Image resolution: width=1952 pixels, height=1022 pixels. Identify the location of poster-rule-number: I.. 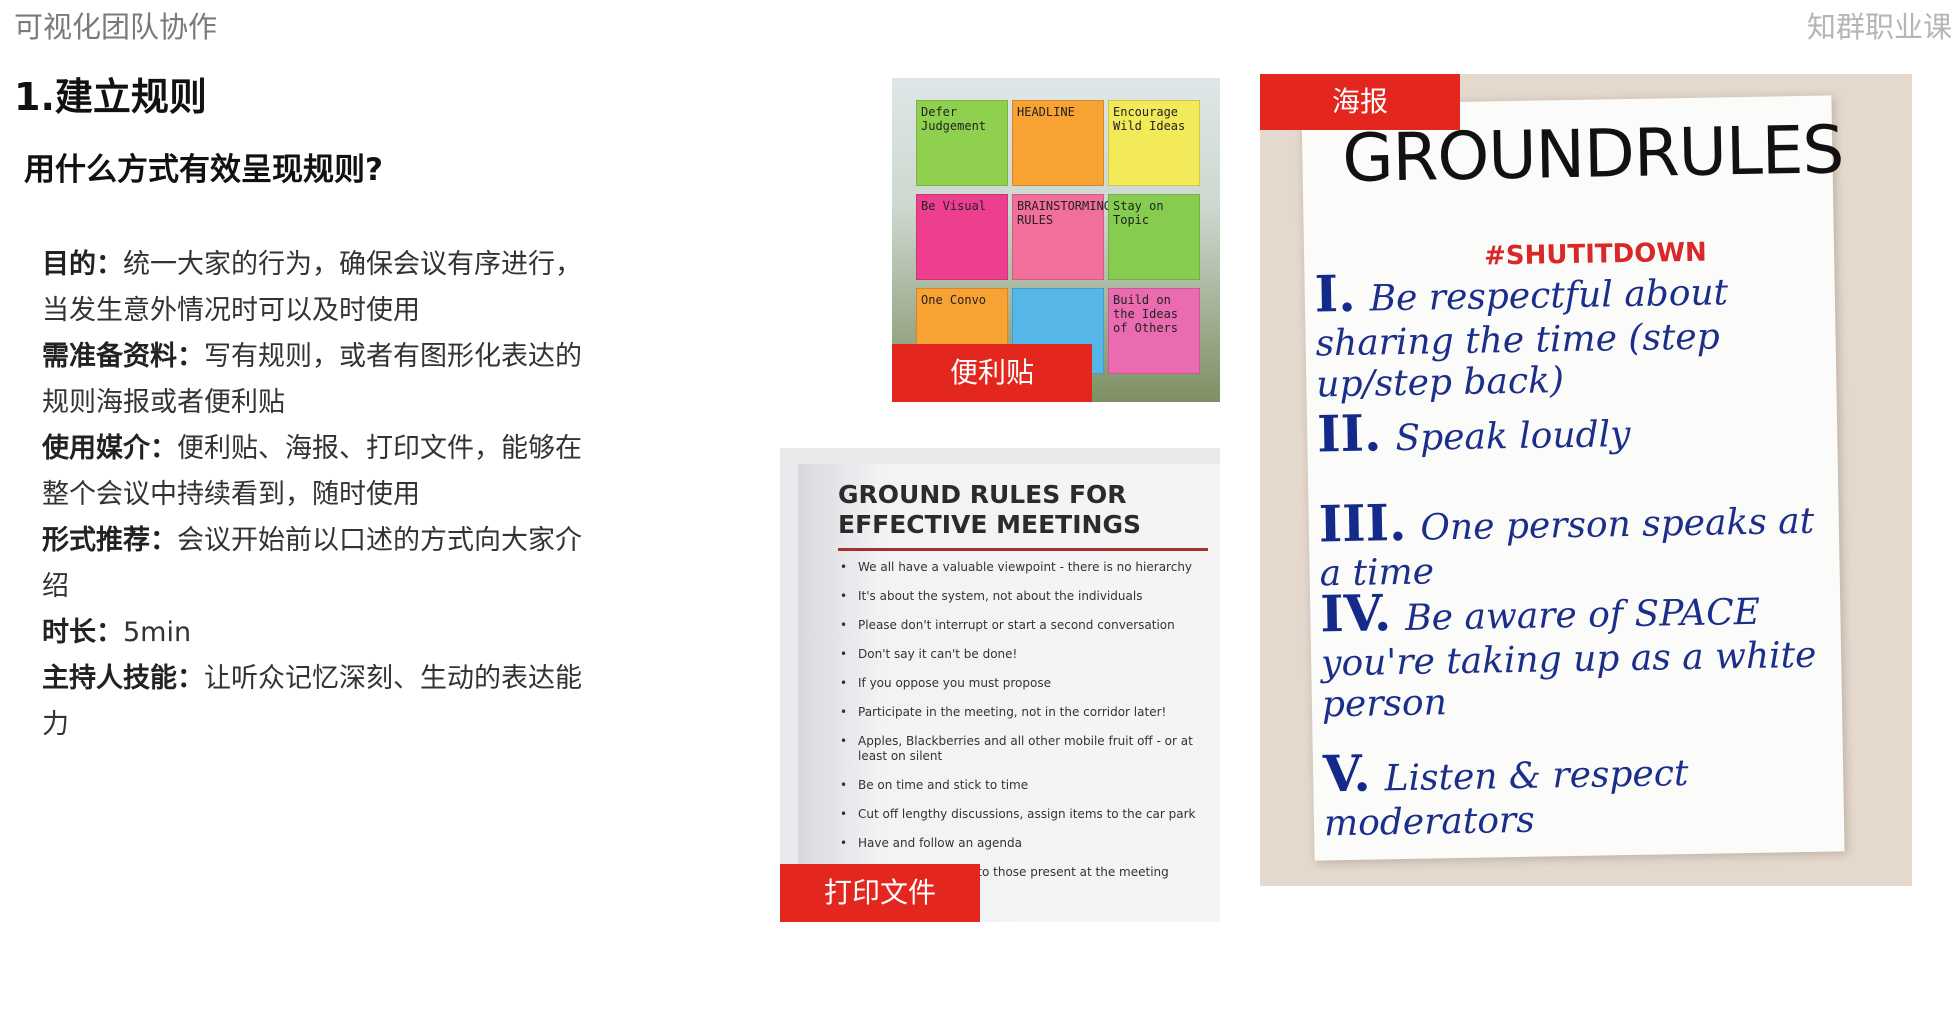
(1335, 293).